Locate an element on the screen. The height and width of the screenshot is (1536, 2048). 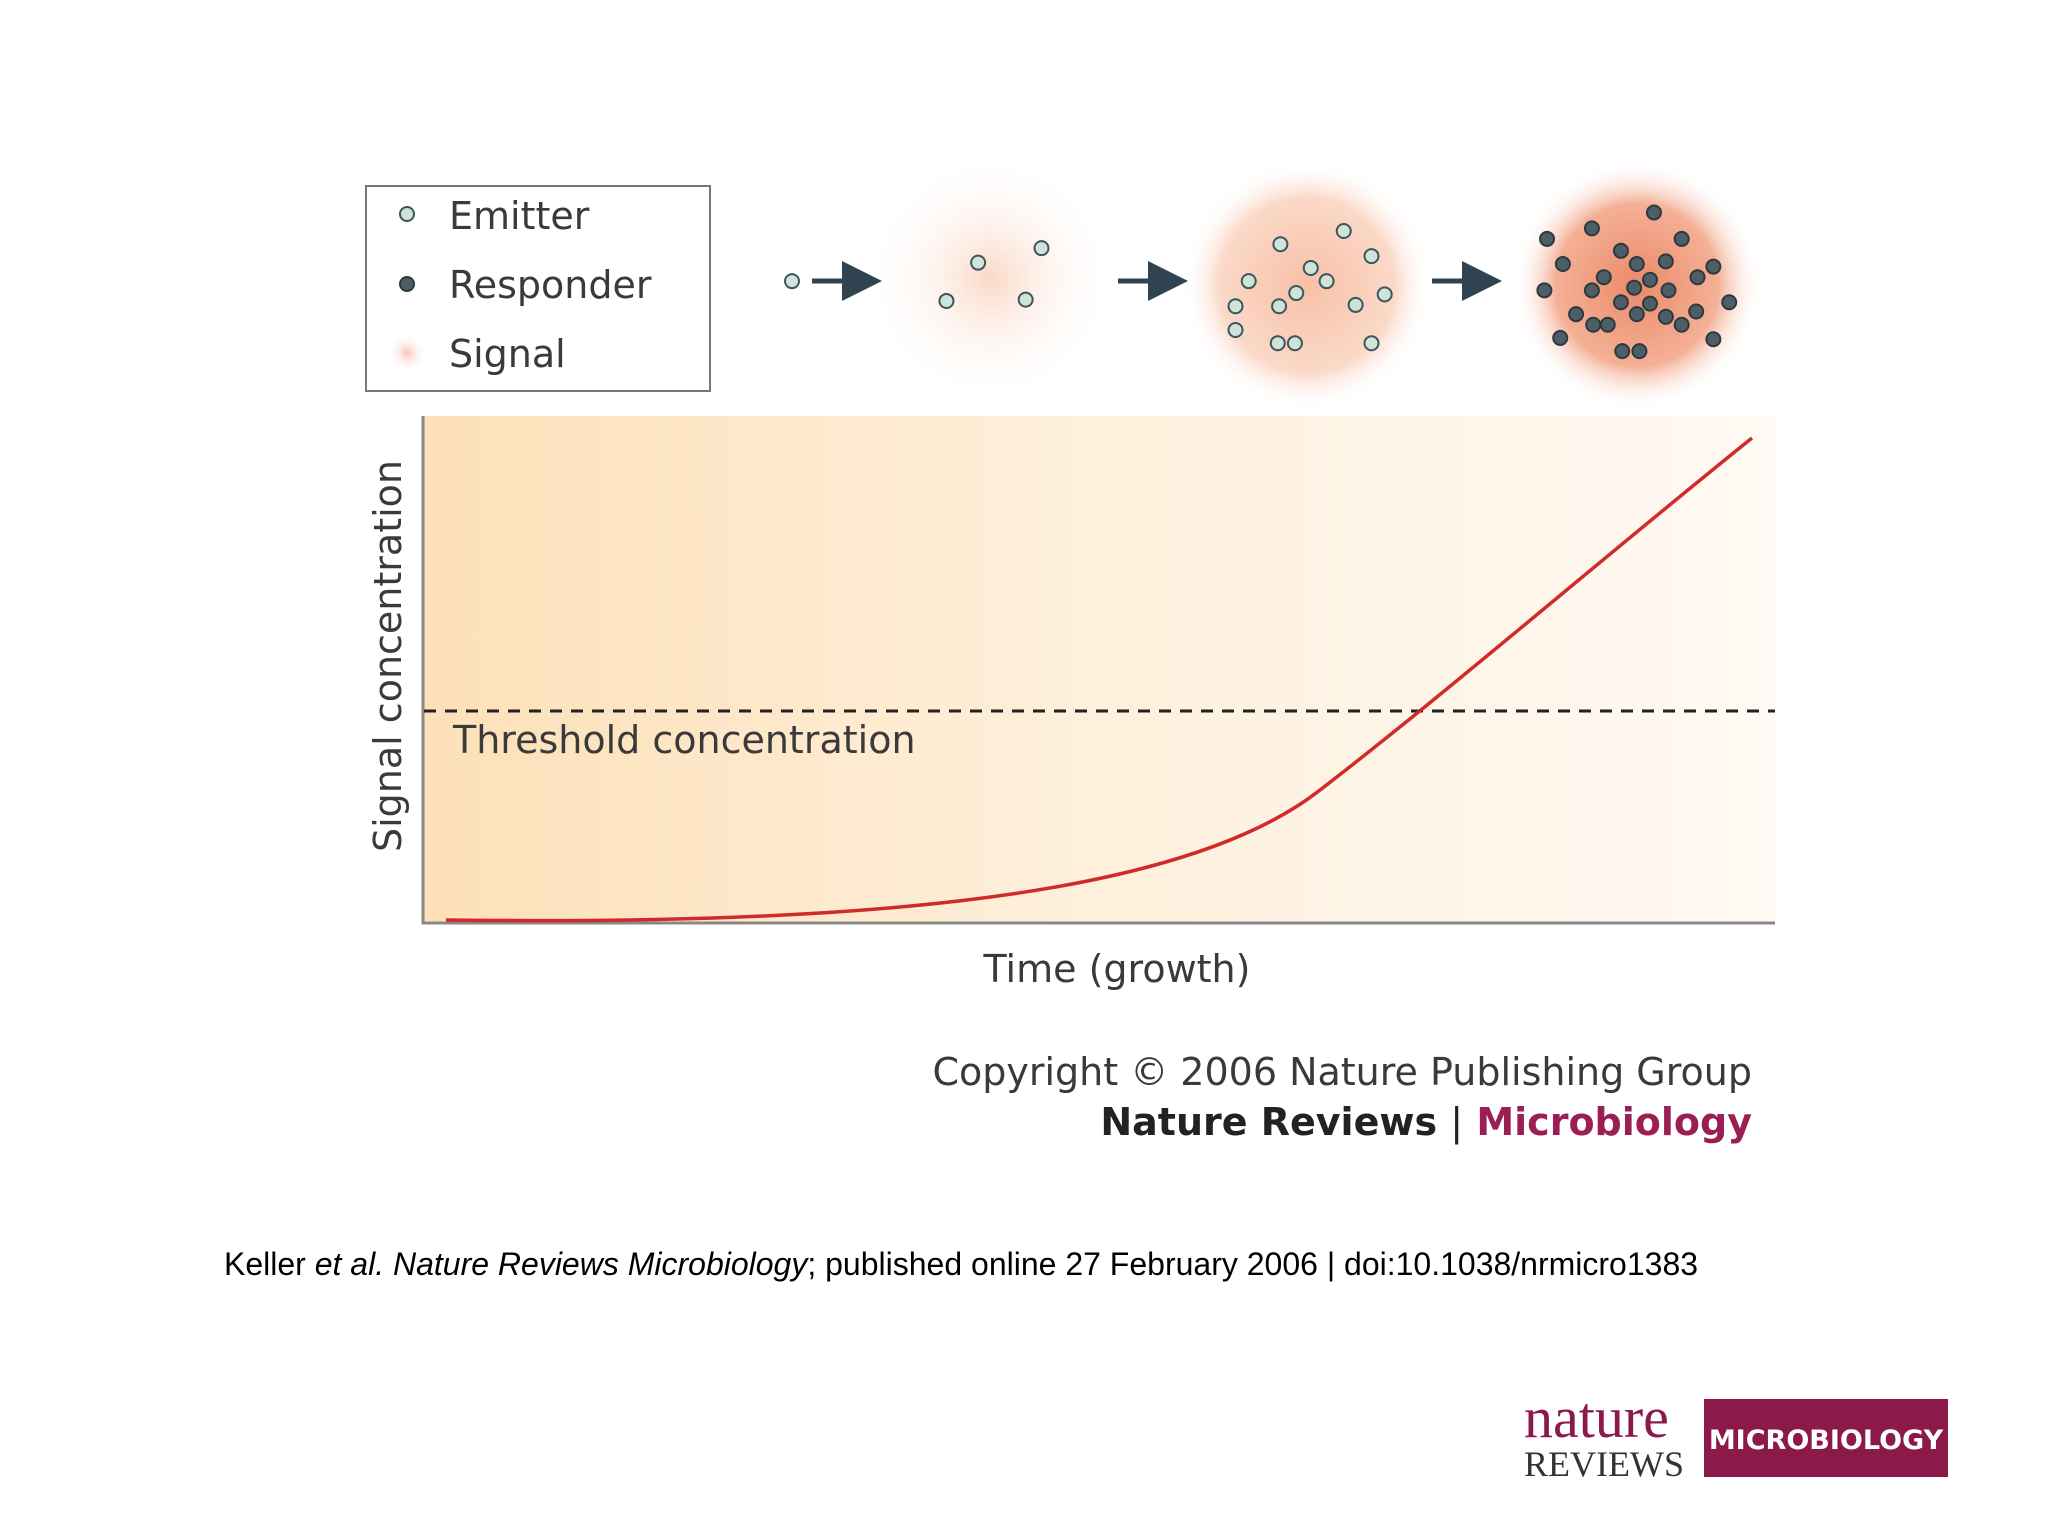
emitter-icon is located at coordinates (407, 214).